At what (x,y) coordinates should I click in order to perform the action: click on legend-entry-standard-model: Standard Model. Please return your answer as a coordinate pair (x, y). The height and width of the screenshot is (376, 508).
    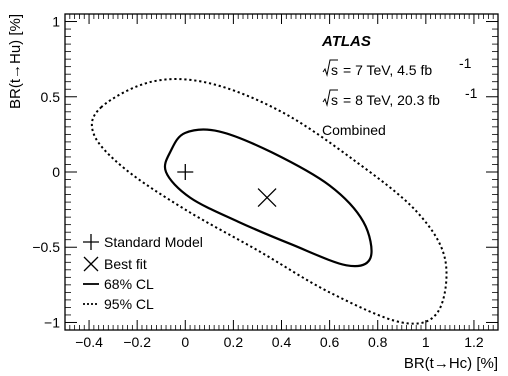
    Looking at the image, I should click on (143, 242).